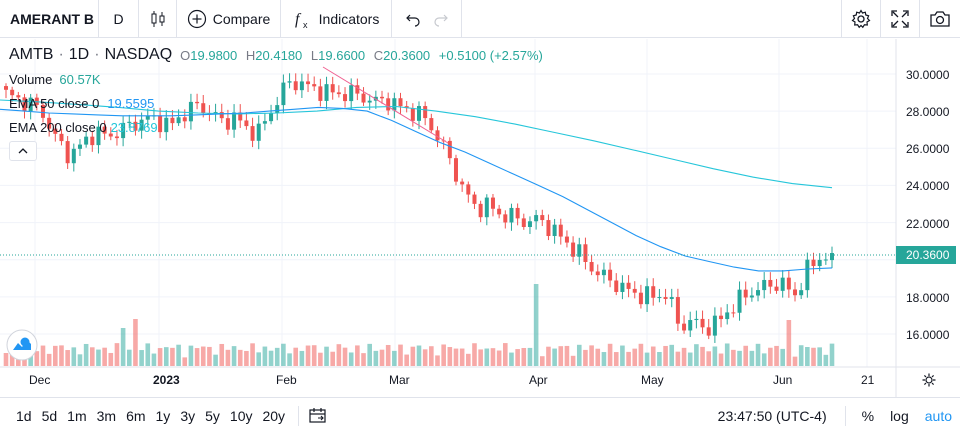 This screenshot has height=433, width=960. What do you see at coordinates (441, 19) in the screenshot?
I see `redo-icon` at bounding box center [441, 19].